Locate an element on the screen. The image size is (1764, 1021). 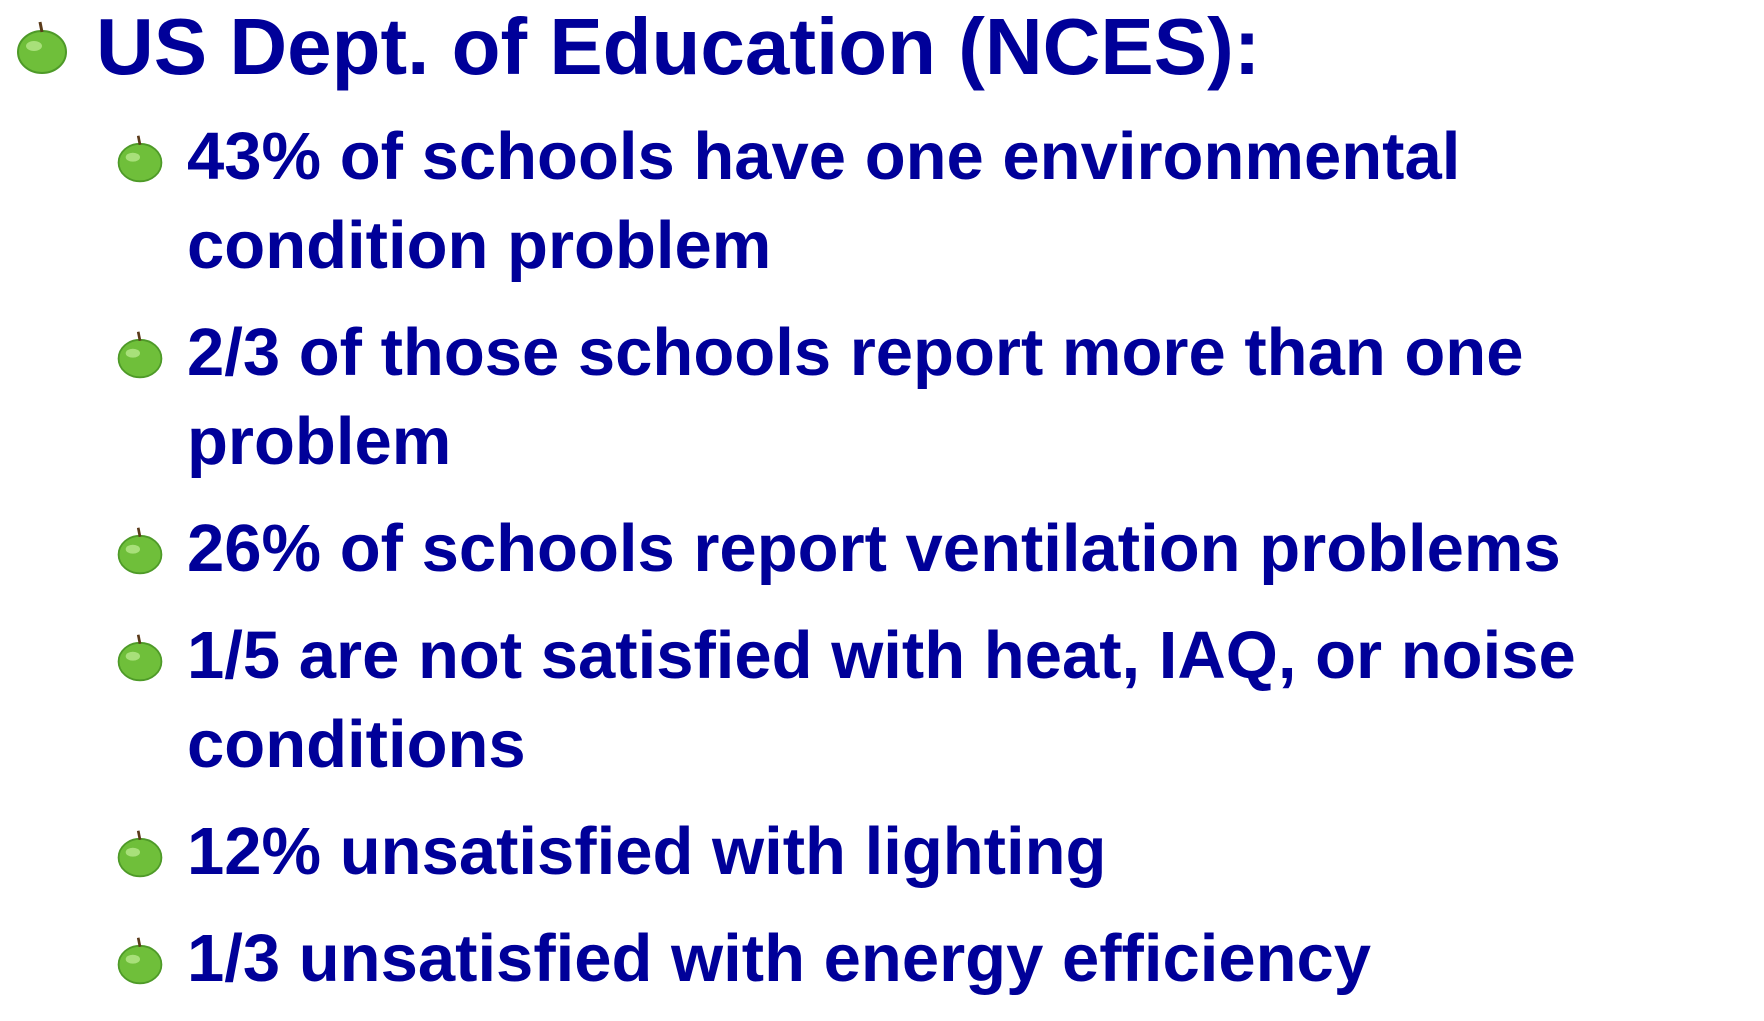
bullet-item: 12% unsatisfied with lighting is located at coordinates (940, 851).